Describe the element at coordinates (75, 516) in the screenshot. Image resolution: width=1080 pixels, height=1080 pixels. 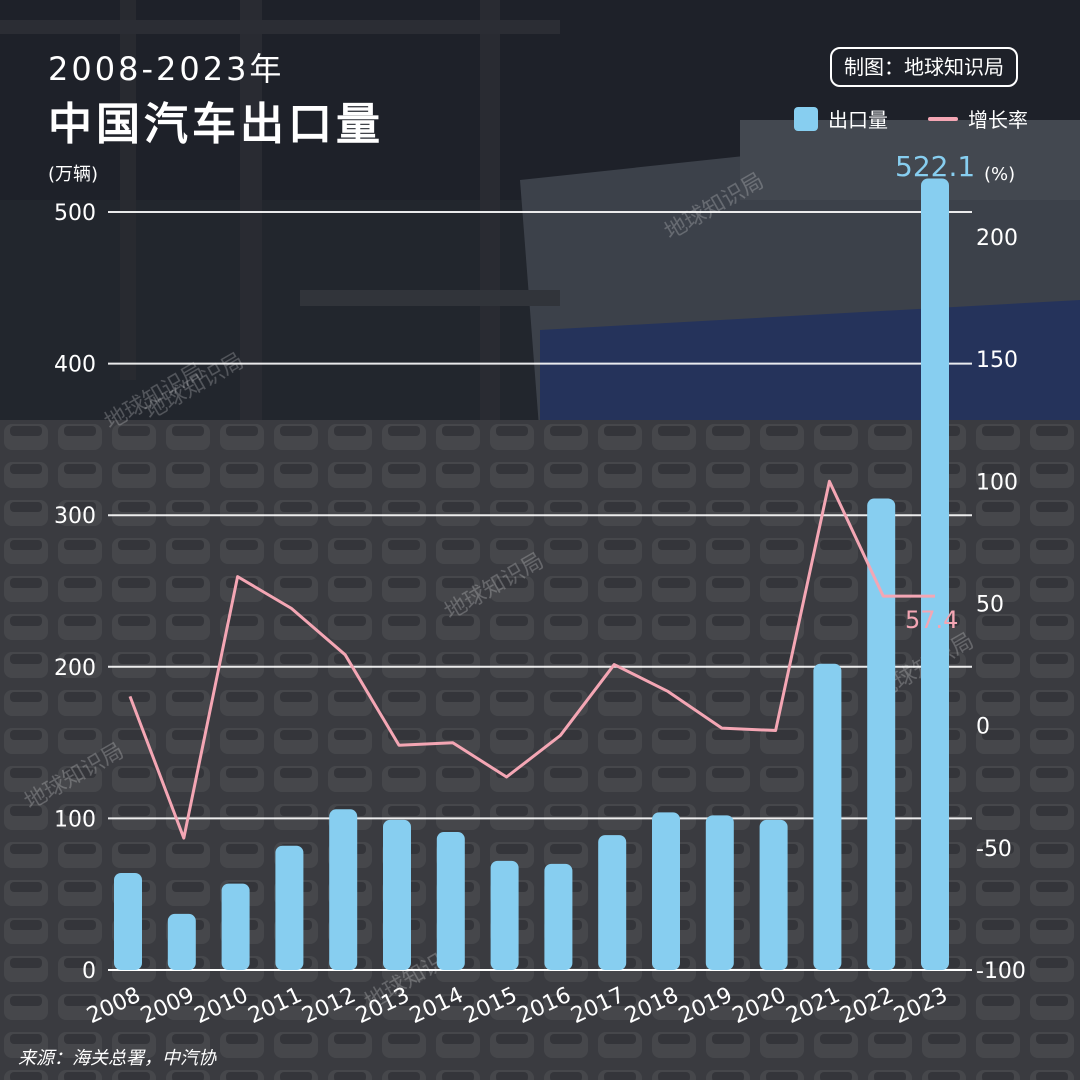
I see `left-tick-label: 300` at that location.